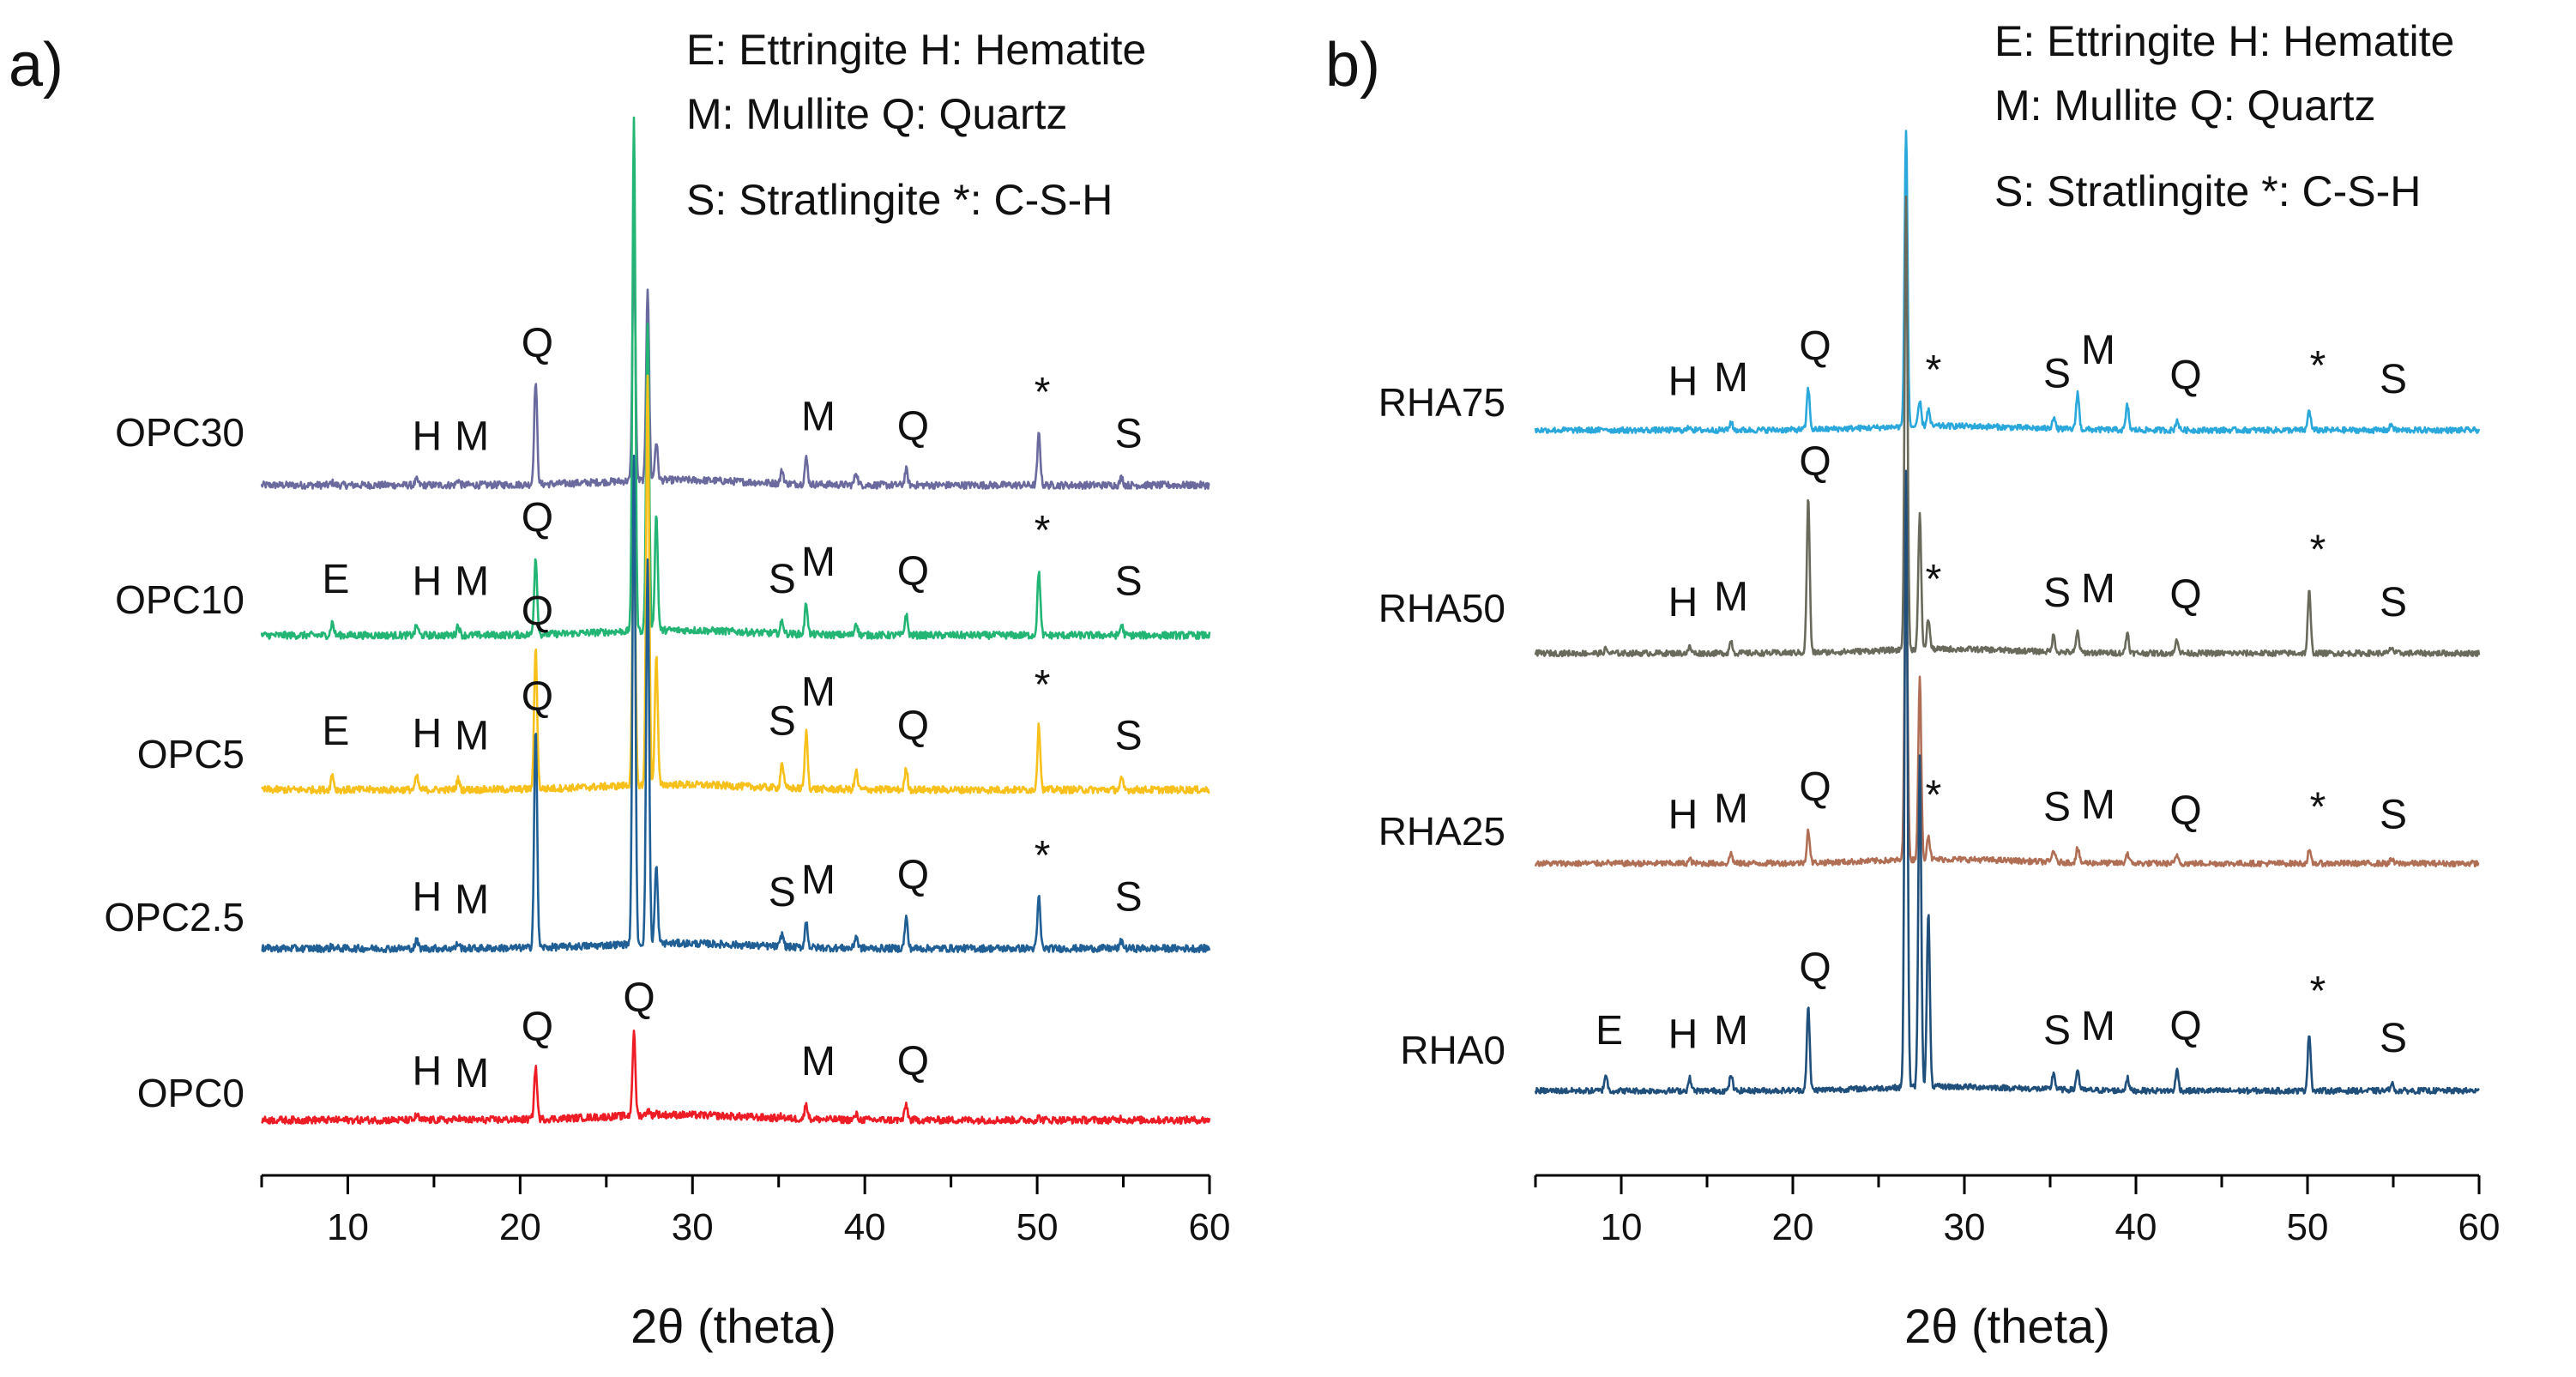 This screenshot has width=2576, height=1377. I want to click on sample-label: RHA25, so click(1441, 831).